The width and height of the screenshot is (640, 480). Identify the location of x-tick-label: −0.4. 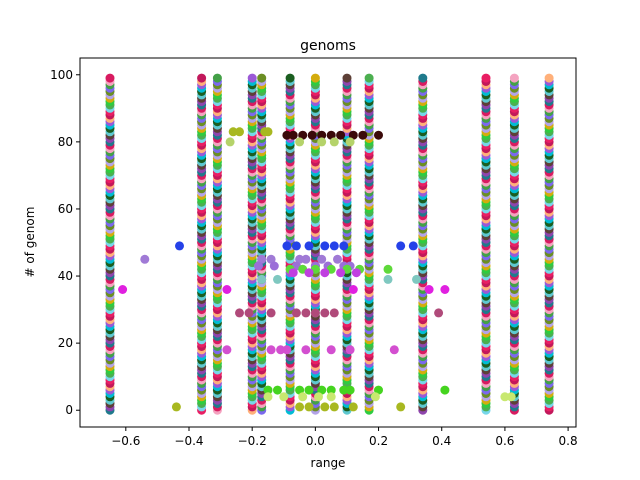
(188, 441).